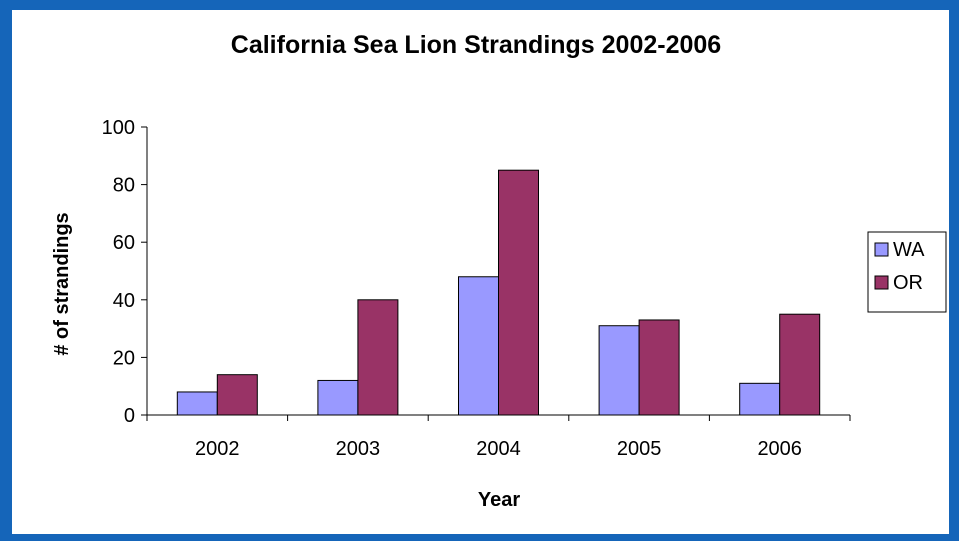 This screenshot has width=959, height=541. What do you see at coordinates (124, 186) in the screenshot?
I see `y-tick-label: 80` at bounding box center [124, 186].